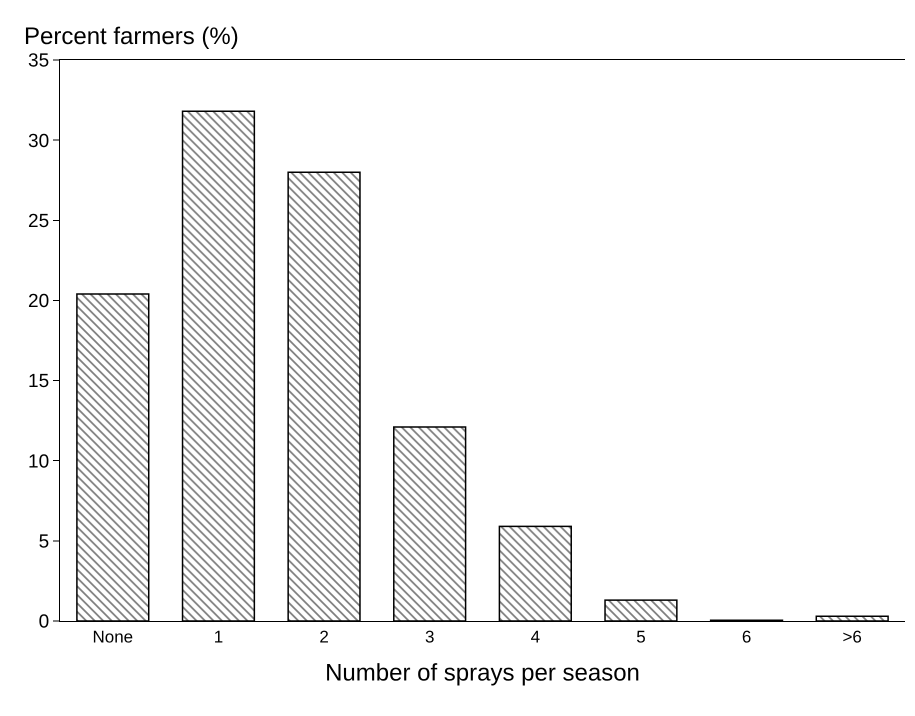 This screenshot has width=915, height=716. I want to click on x-tick-label: >6, so click(852, 636).